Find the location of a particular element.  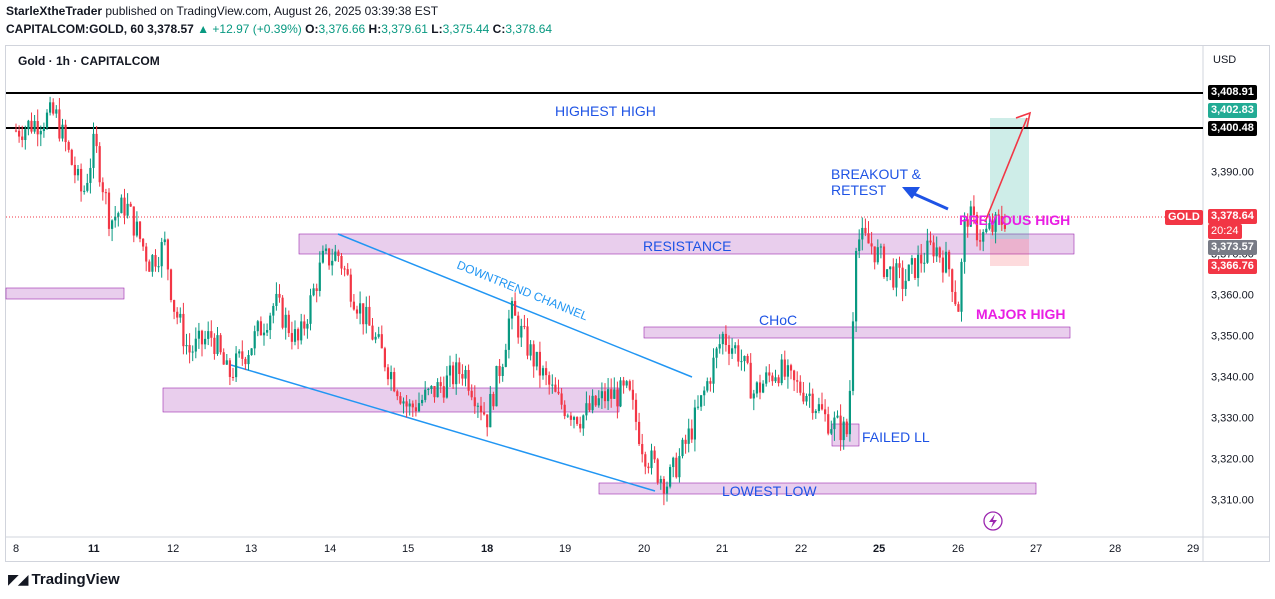

projection-arrow is located at coordinates (1006, 170).